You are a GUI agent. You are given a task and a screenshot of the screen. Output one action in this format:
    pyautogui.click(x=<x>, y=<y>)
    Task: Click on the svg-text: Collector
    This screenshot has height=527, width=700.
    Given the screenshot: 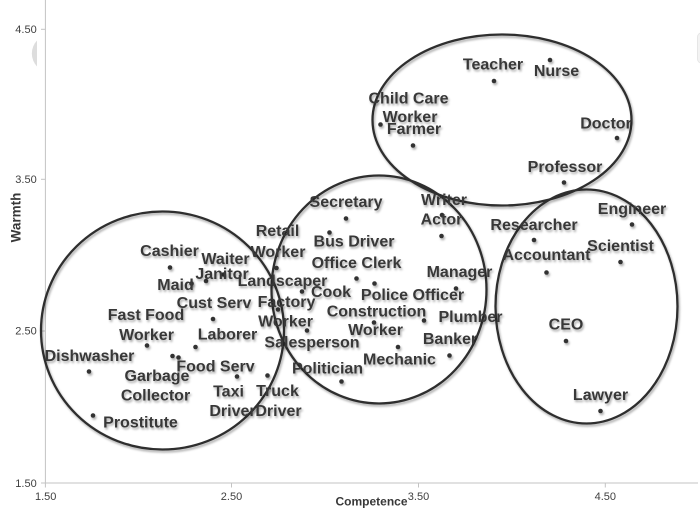 What is the action you would take?
    pyautogui.click(x=155, y=395)
    